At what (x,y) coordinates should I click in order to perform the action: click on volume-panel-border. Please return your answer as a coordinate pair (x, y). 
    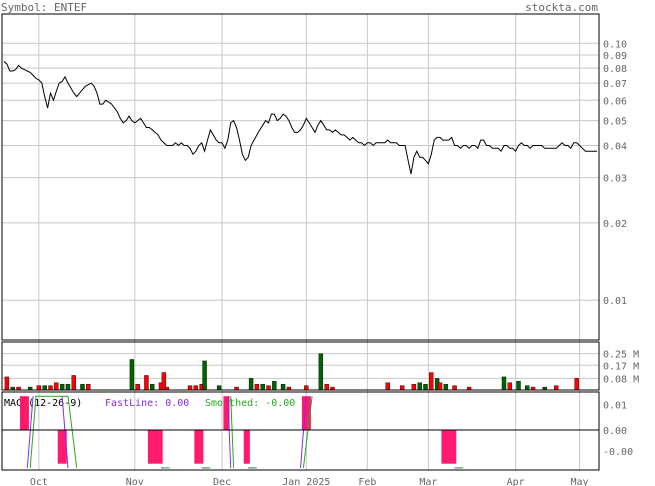
    Looking at the image, I should click on (300, 366).